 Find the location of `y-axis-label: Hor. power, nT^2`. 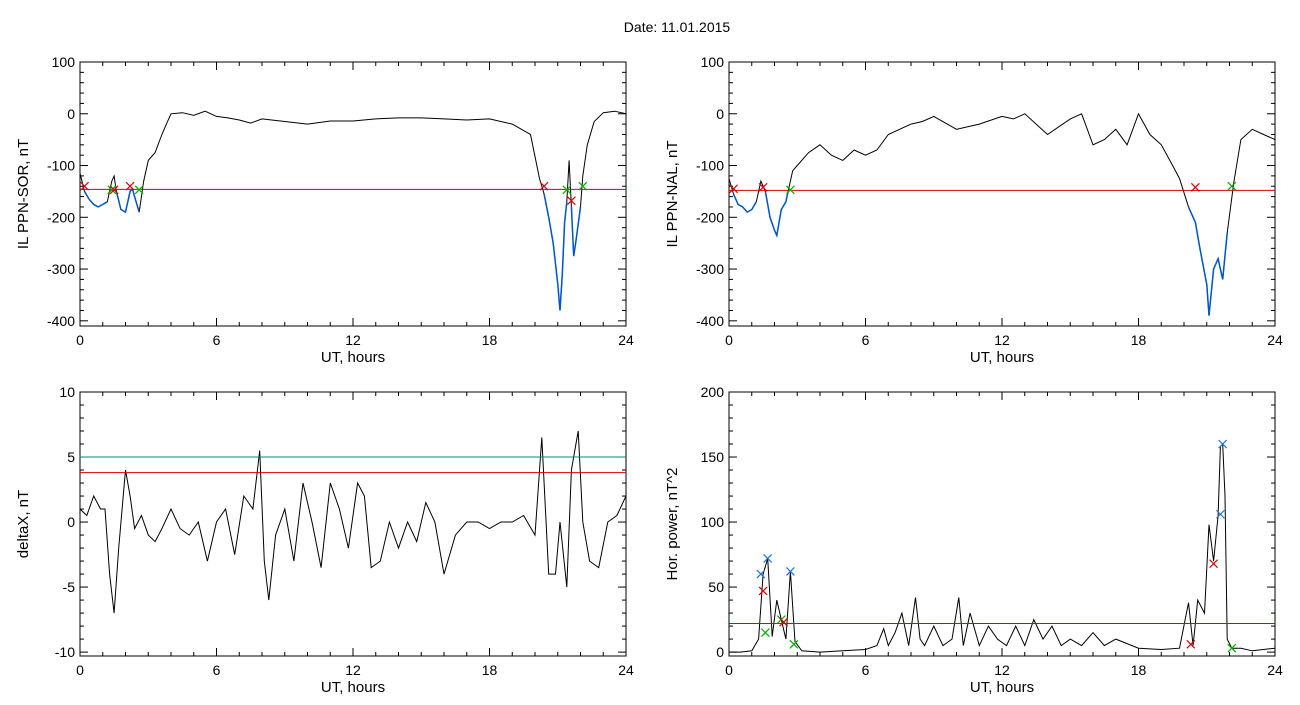

y-axis-label: Hor. power, nT^2 is located at coordinates (672, 524).